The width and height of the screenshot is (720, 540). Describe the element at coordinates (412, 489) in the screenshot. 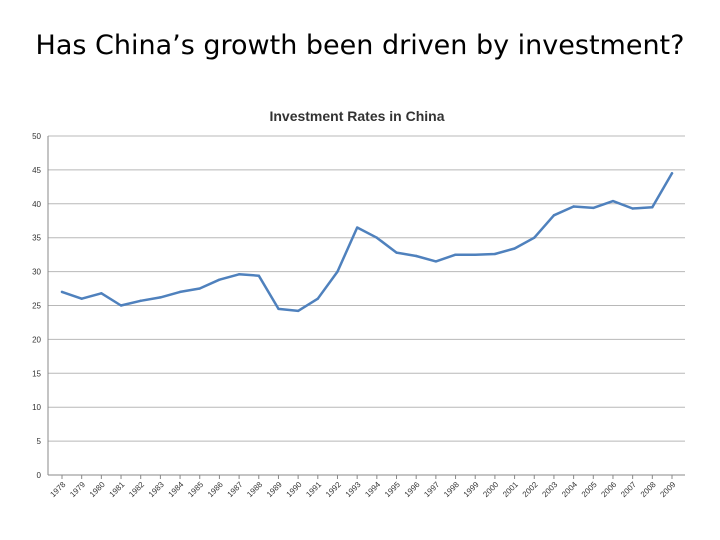

I see `x-tick-label: 1996` at that location.